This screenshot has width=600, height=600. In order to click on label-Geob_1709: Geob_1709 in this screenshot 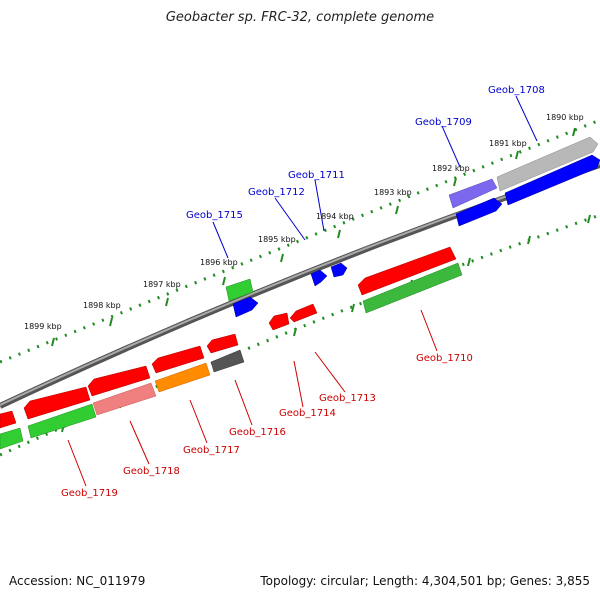, I will do `click(443, 122)`.